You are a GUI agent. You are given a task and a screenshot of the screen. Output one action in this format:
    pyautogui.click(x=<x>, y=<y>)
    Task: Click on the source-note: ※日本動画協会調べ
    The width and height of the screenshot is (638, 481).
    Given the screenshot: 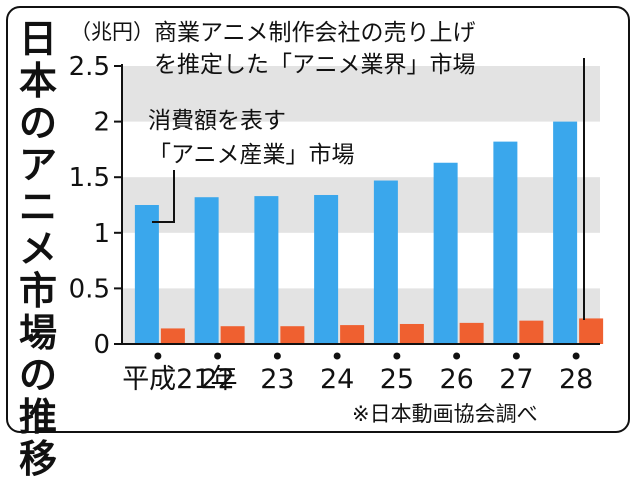 What is the action you would take?
    pyautogui.click(x=445, y=414)
    